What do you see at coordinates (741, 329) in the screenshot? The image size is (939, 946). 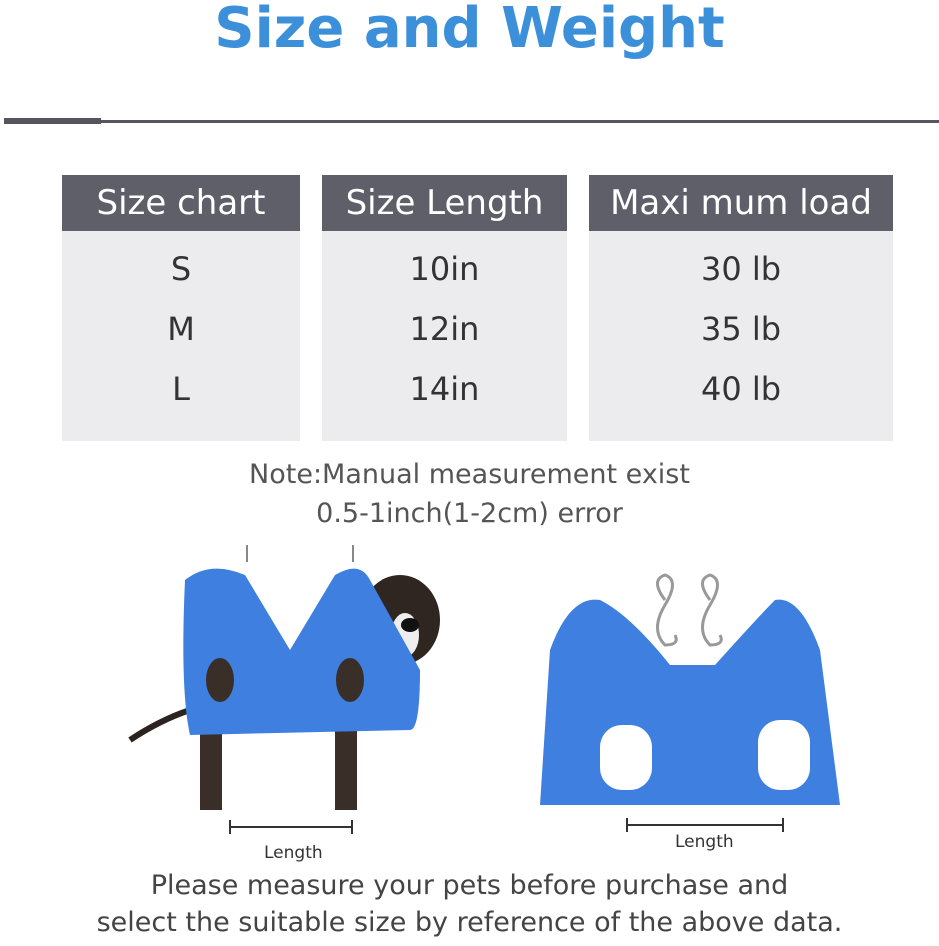 I see `table-cell: 35 lb` at bounding box center [741, 329].